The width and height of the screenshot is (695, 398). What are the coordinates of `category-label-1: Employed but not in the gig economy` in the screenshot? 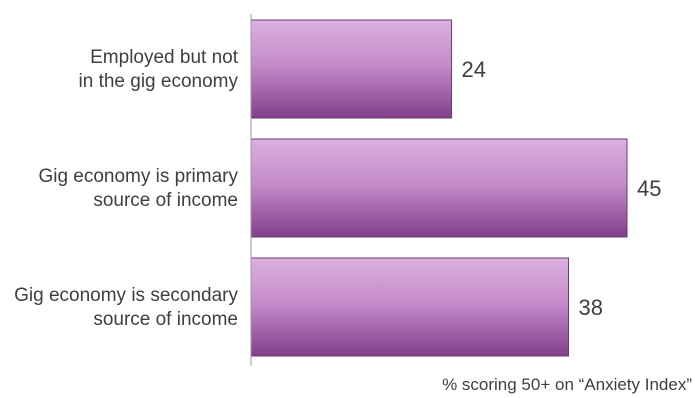 It's located at (159, 69).